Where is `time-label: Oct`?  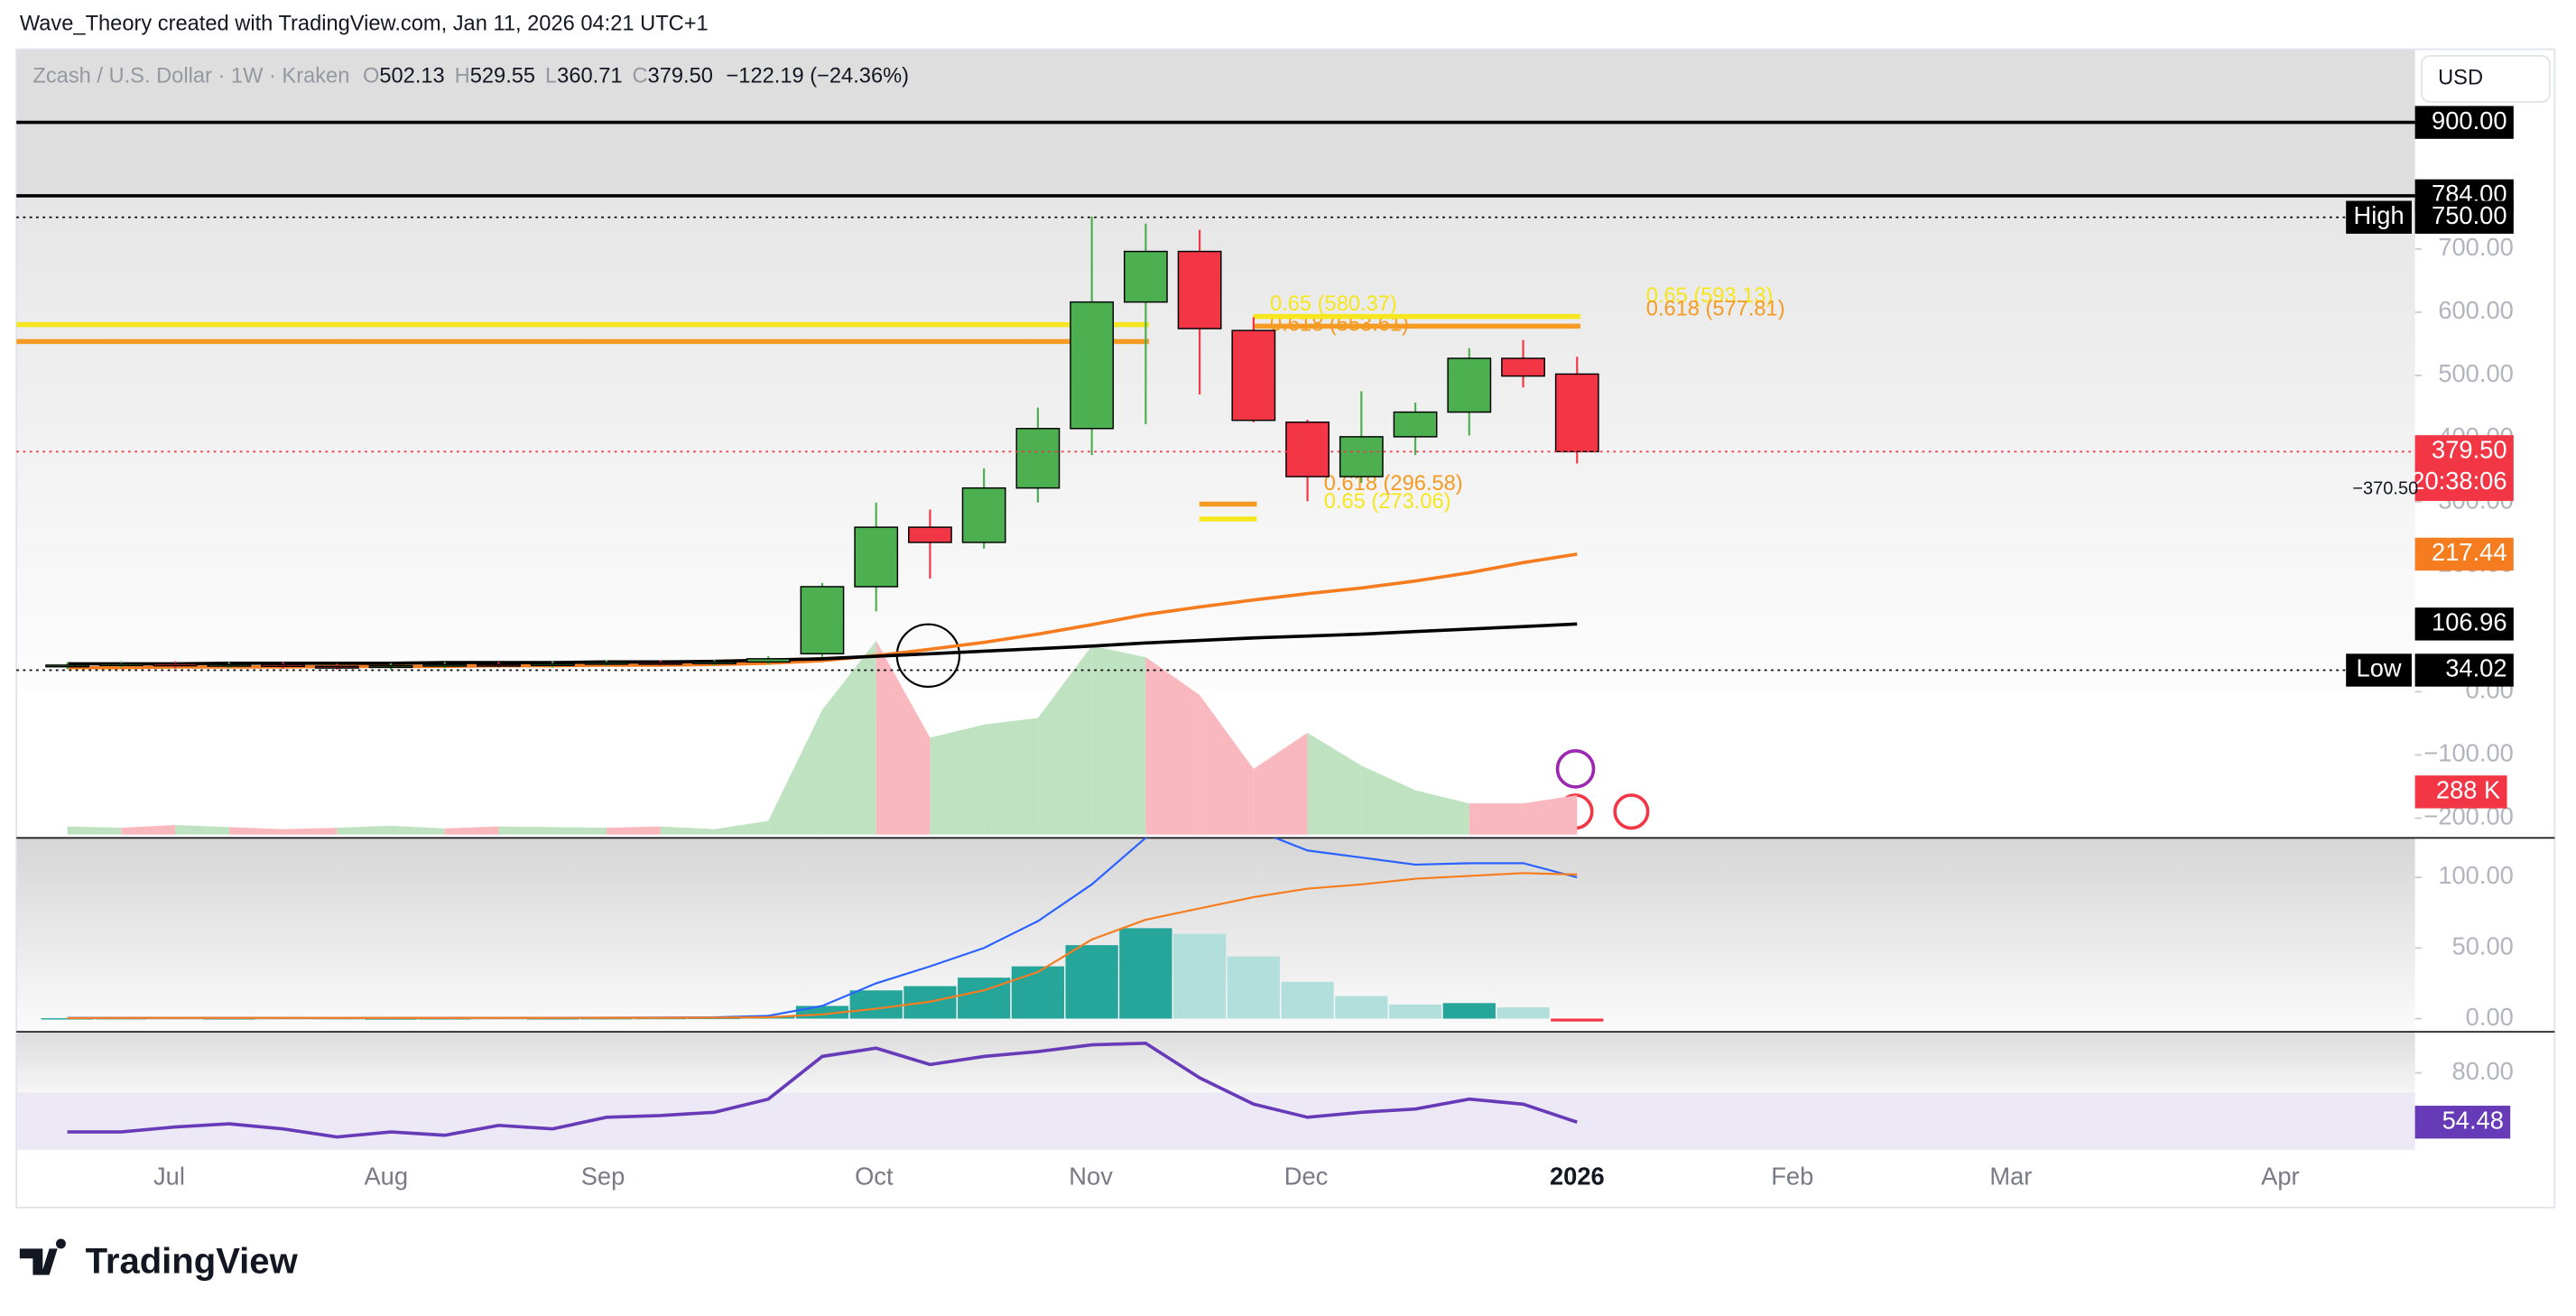 time-label: Oct is located at coordinates (874, 1176).